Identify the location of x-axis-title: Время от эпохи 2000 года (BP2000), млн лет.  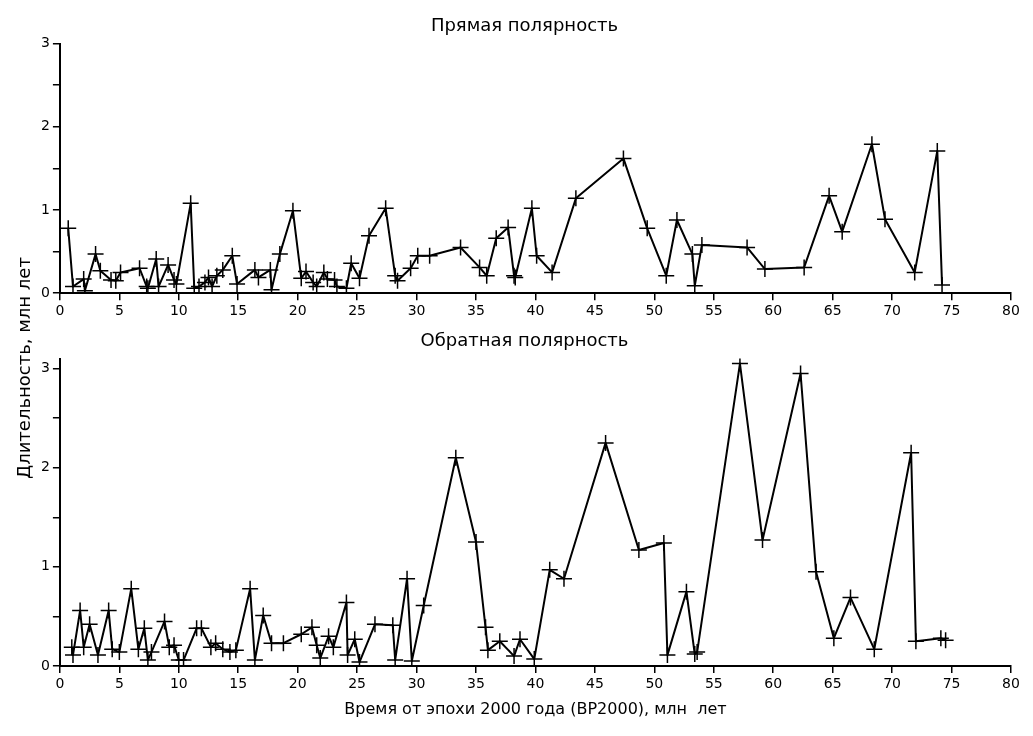
(535, 708).